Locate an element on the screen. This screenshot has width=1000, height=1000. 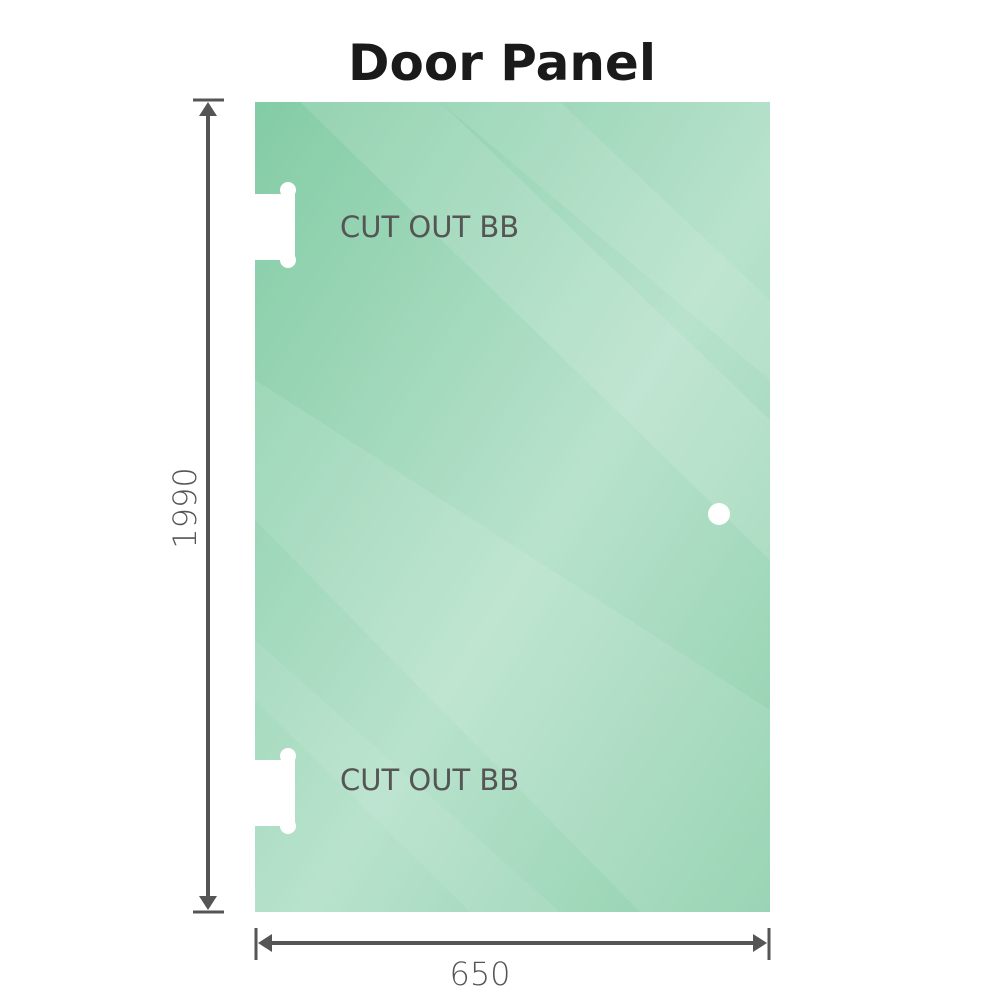
cutout-label-bottom: CUT OUT BB is located at coordinates (429, 780).